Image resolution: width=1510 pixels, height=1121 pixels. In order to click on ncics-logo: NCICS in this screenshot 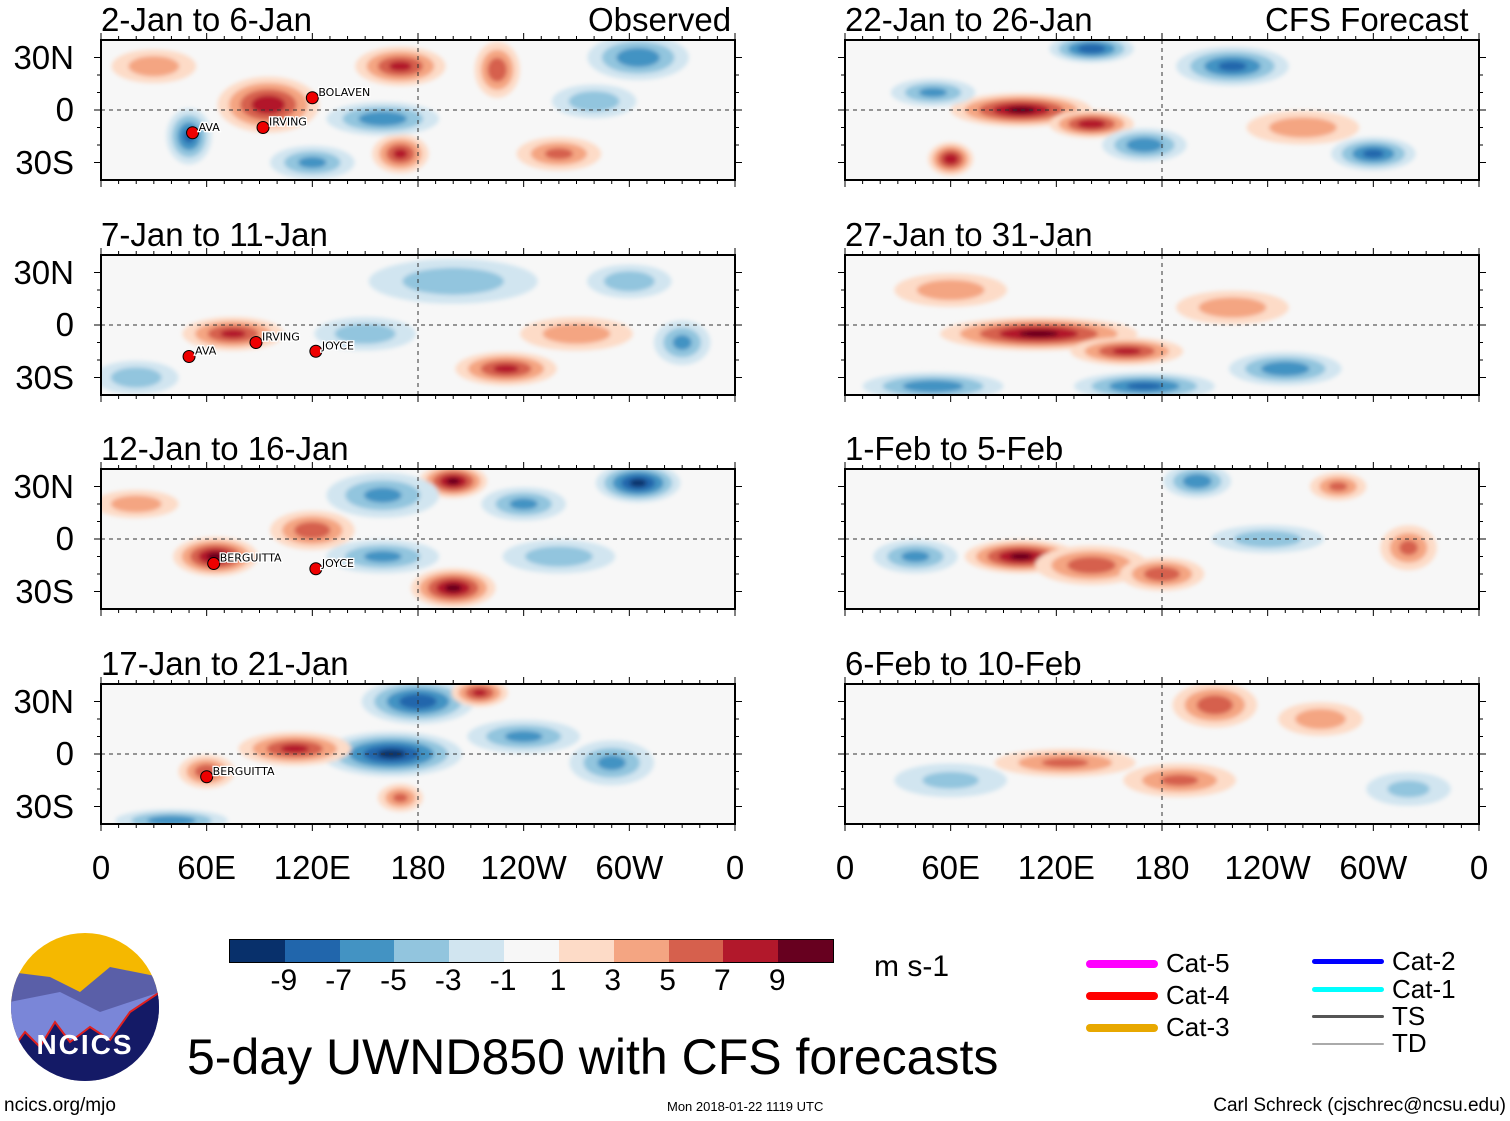, I will do `click(85, 1007)`.